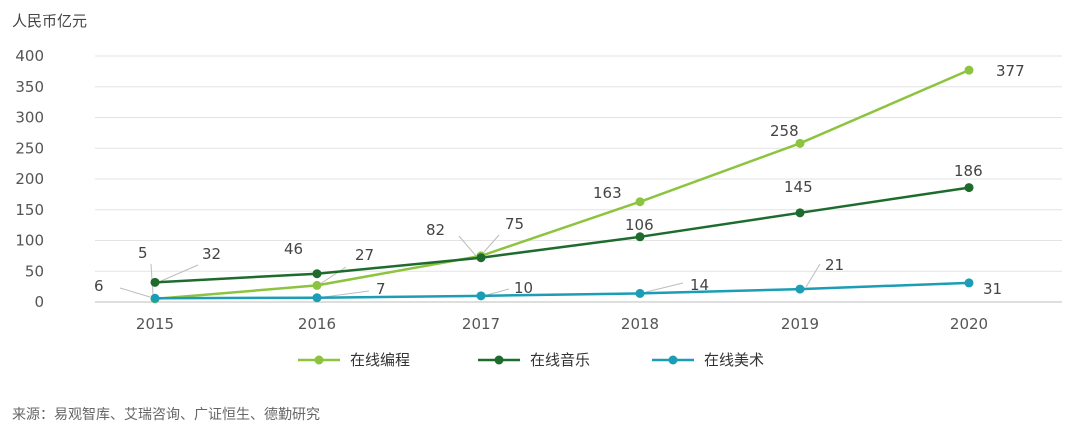 The height and width of the screenshot is (432, 1080). I want to click on data-label: 21, so click(834, 265).